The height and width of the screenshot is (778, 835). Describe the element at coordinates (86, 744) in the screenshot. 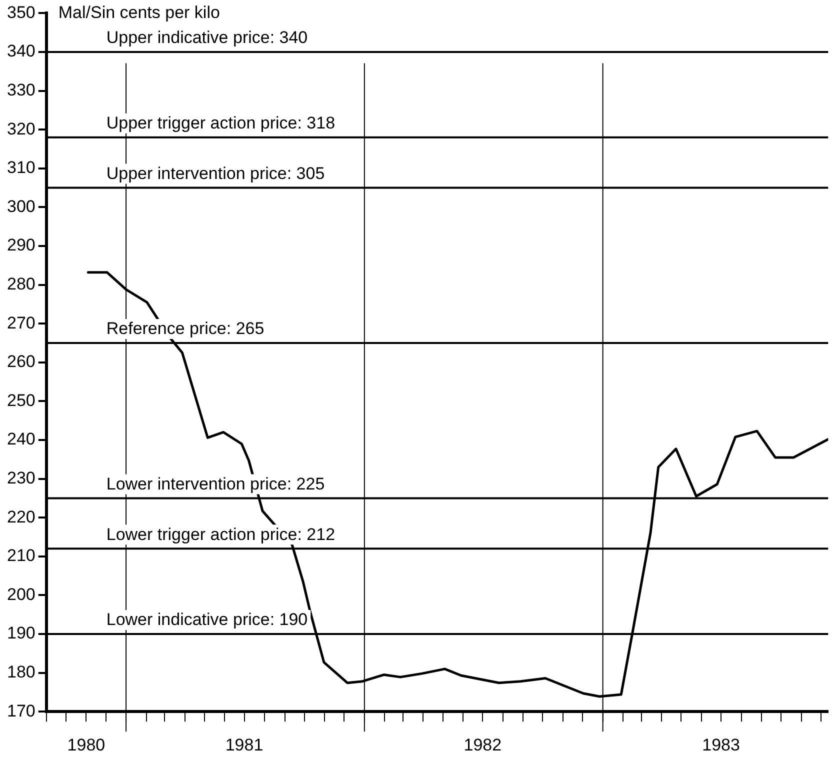

I see `x-tick-label: 1980` at that location.